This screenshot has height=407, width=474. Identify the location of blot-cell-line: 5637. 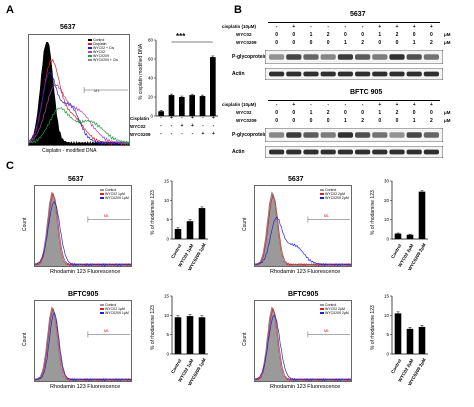
(358, 14).